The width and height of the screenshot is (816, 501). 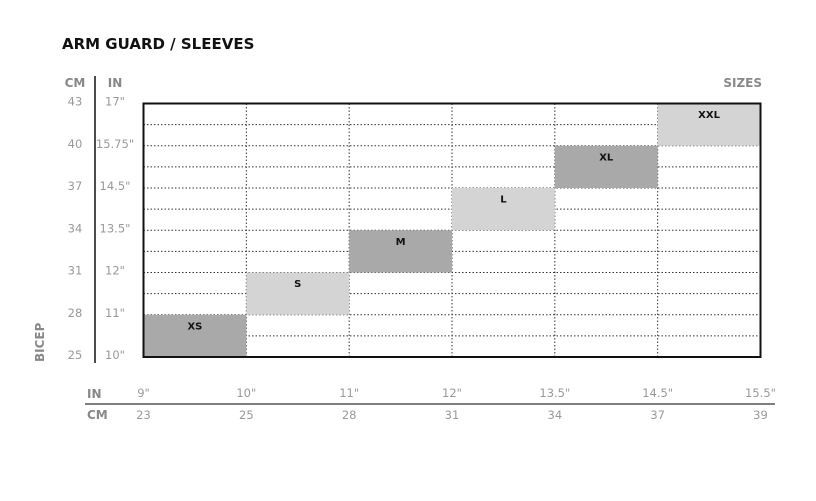 I want to click on x-tick-cm: 23, so click(x=143, y=415).